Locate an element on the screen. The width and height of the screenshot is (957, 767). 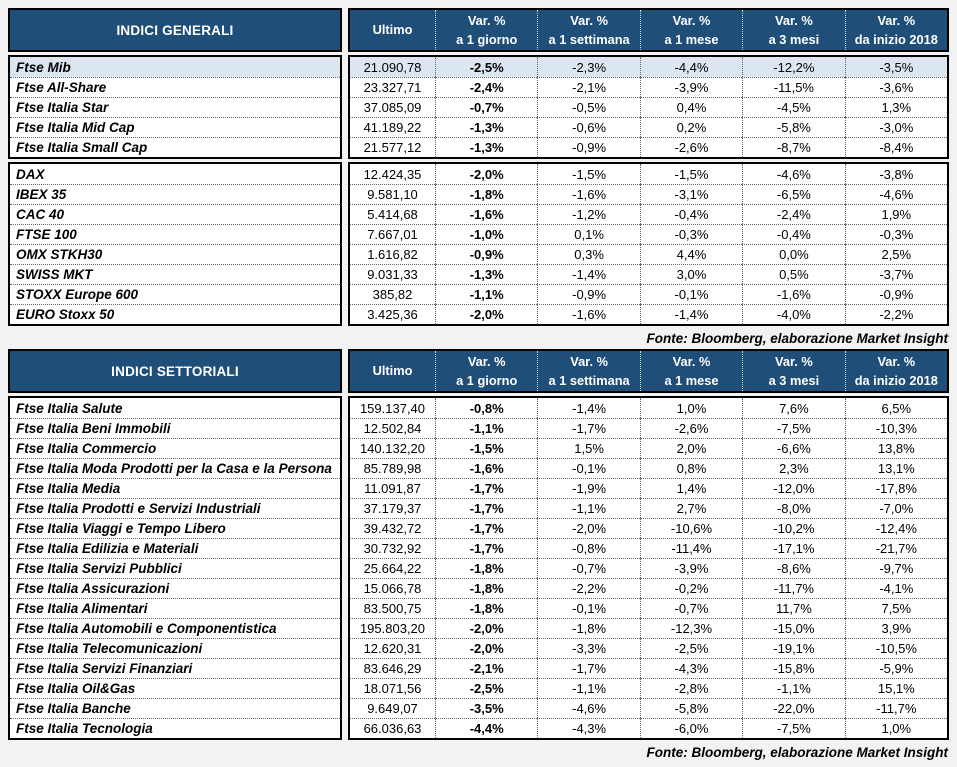
index-name: Ftse Italia Automobili e Componentistica is located at coordinates (175, 628).